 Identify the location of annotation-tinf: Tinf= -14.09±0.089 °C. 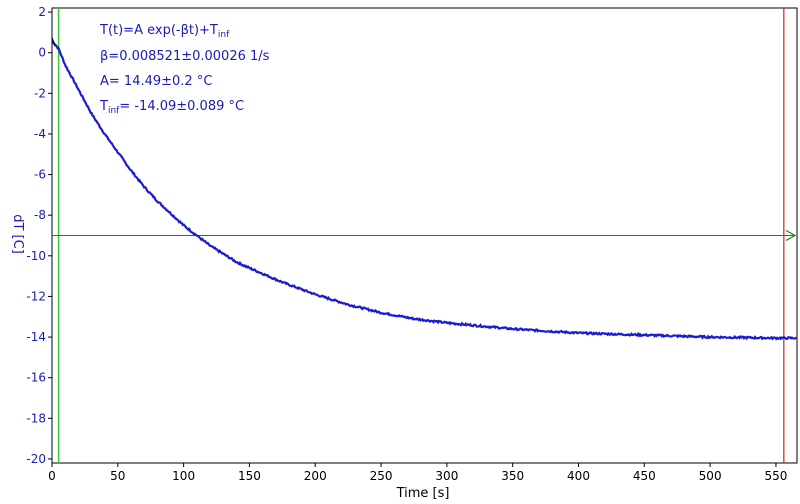
(171, 107).